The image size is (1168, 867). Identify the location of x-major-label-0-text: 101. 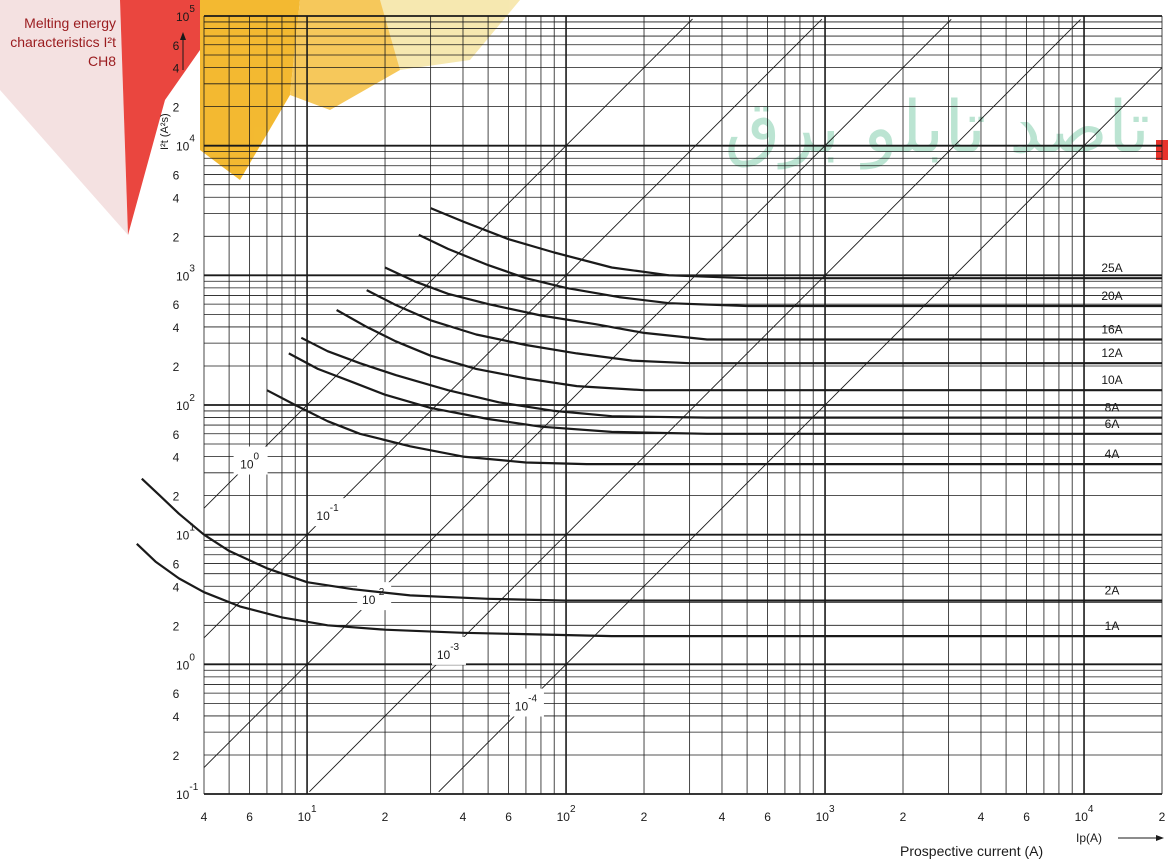
(307, 814).